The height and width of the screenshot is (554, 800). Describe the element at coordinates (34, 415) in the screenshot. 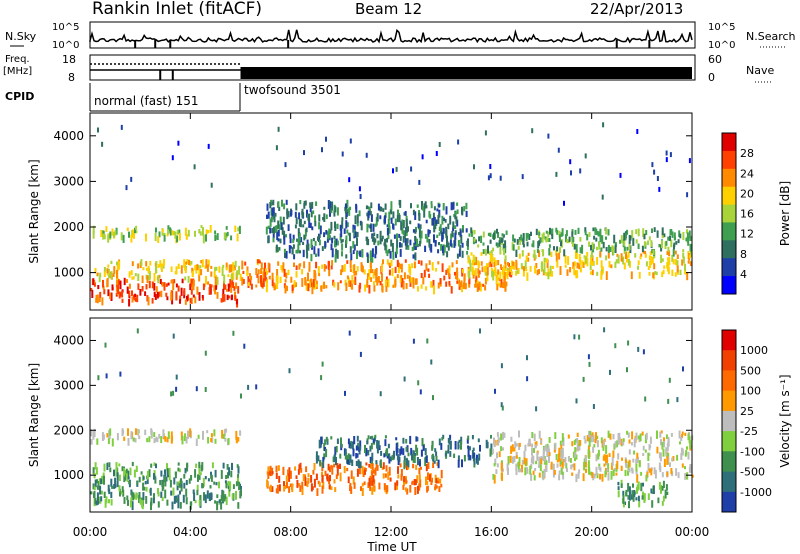

I see `y-axis-label: Slant Range [km]` at that location.